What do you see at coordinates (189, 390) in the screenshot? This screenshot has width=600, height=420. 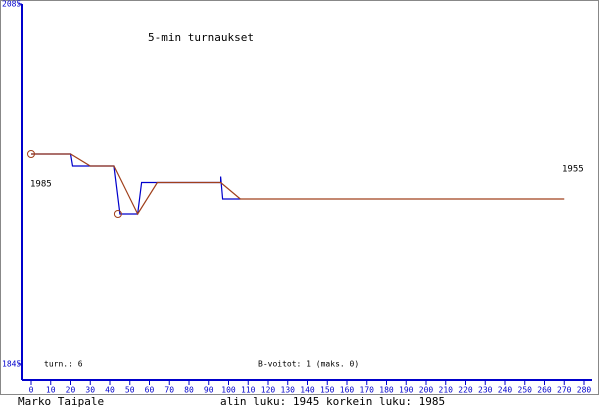 I see `x-tick-label: 80` at bounding box center [189, 390].